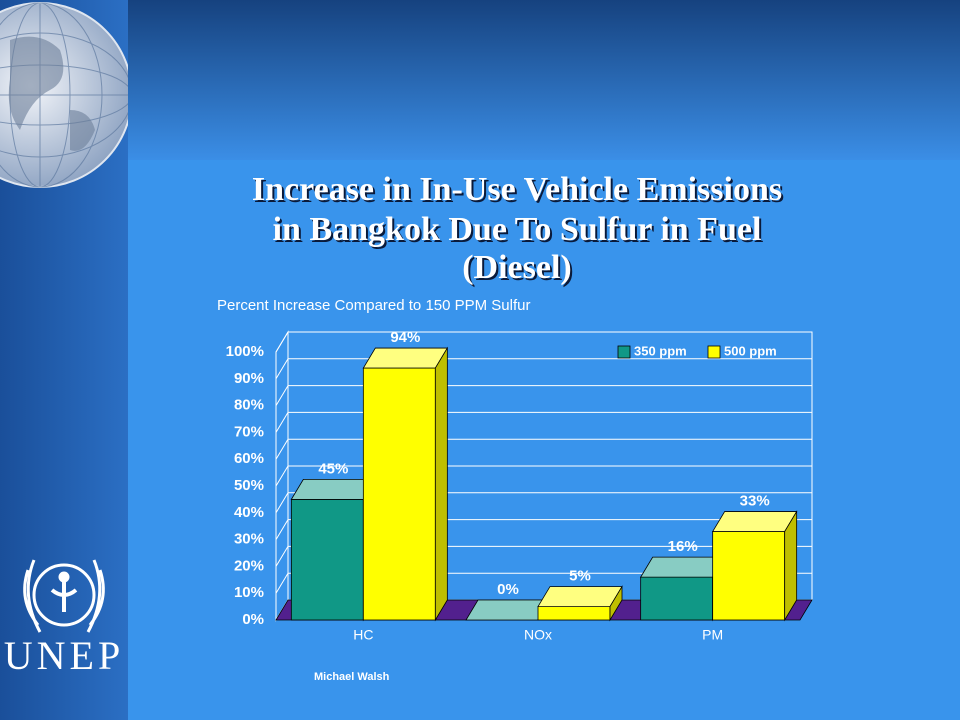 This screenshot has height=725, width=960. I want to click on author: Michael Walsh, so click(352, 677).